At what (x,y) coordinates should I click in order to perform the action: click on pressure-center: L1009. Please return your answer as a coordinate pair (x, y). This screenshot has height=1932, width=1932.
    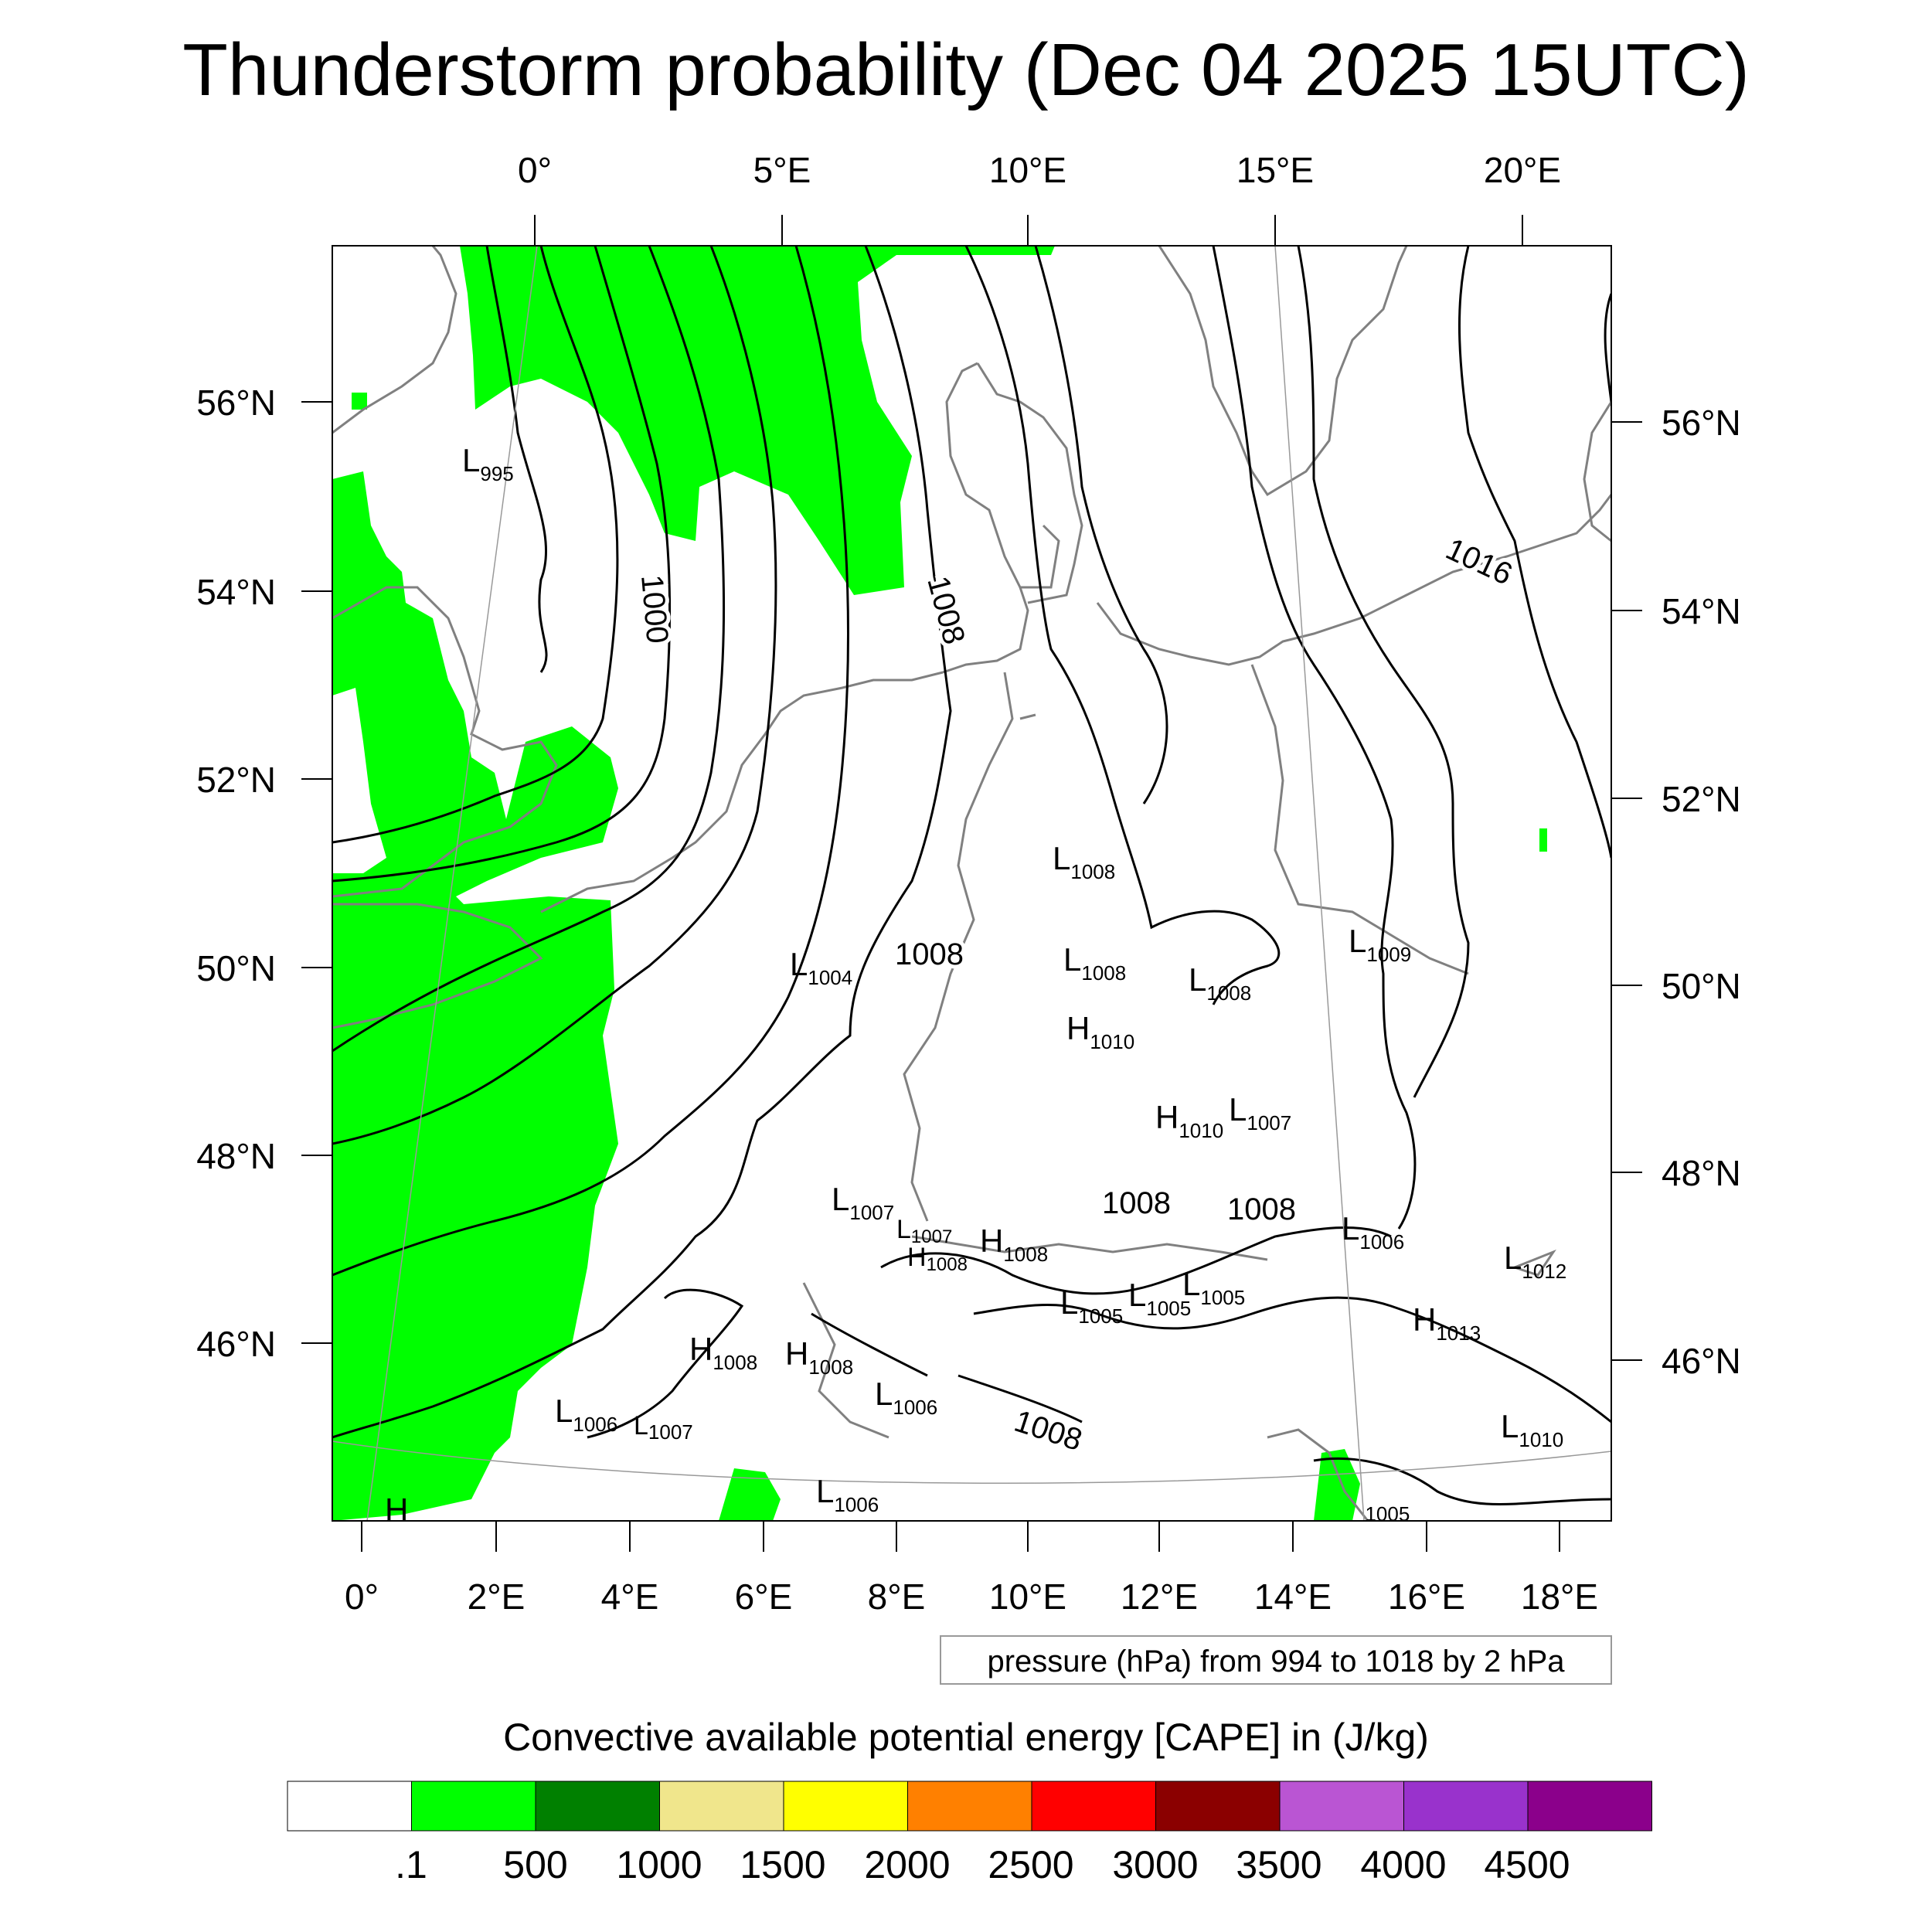
    Looking at the image, I should click on (1380, 944).